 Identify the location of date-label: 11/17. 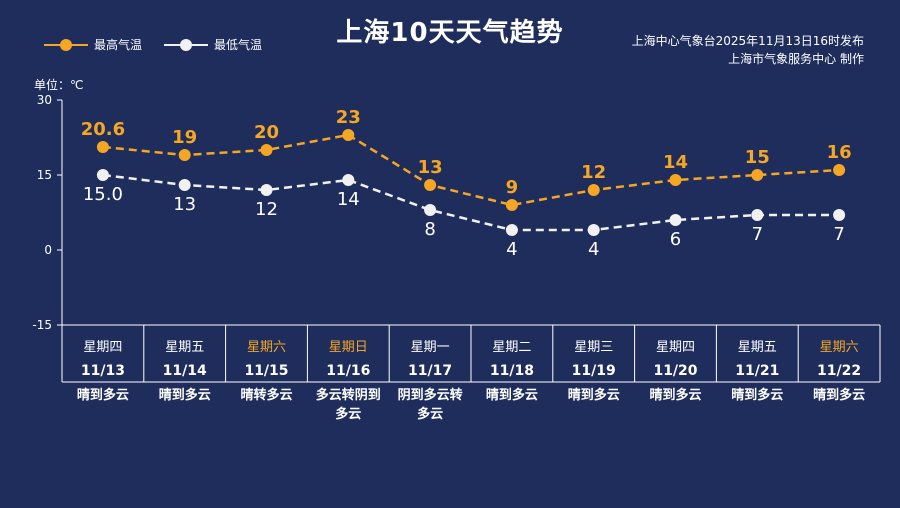
(430, 371).